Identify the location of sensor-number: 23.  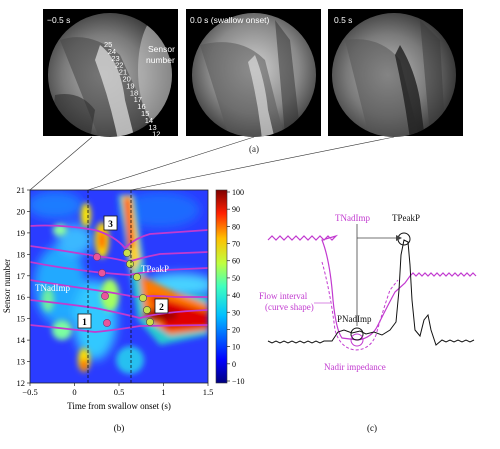
(115, 58).